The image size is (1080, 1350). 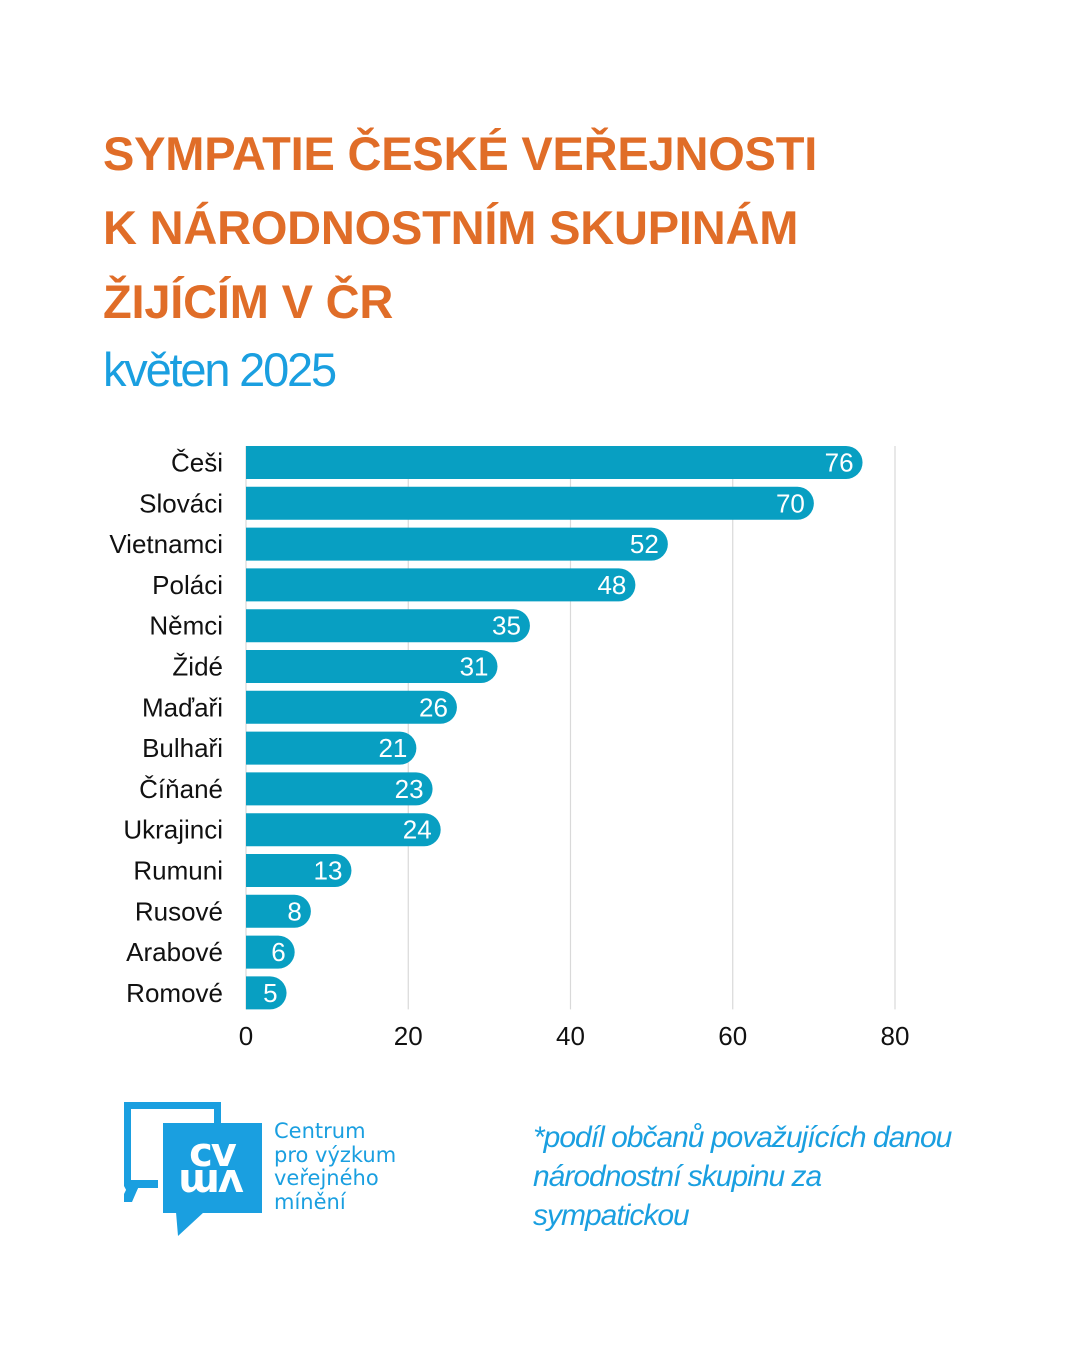 I want to click on category-label: Slováci, so click(x=181, y=503).